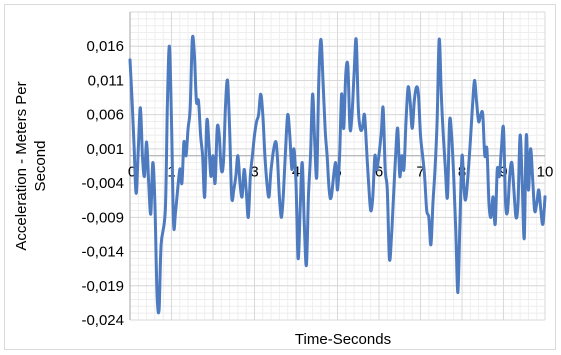  Describe the element at coordinates (106, 80) in the screenshot. I see `y-tick-label: 0,011` at that location.